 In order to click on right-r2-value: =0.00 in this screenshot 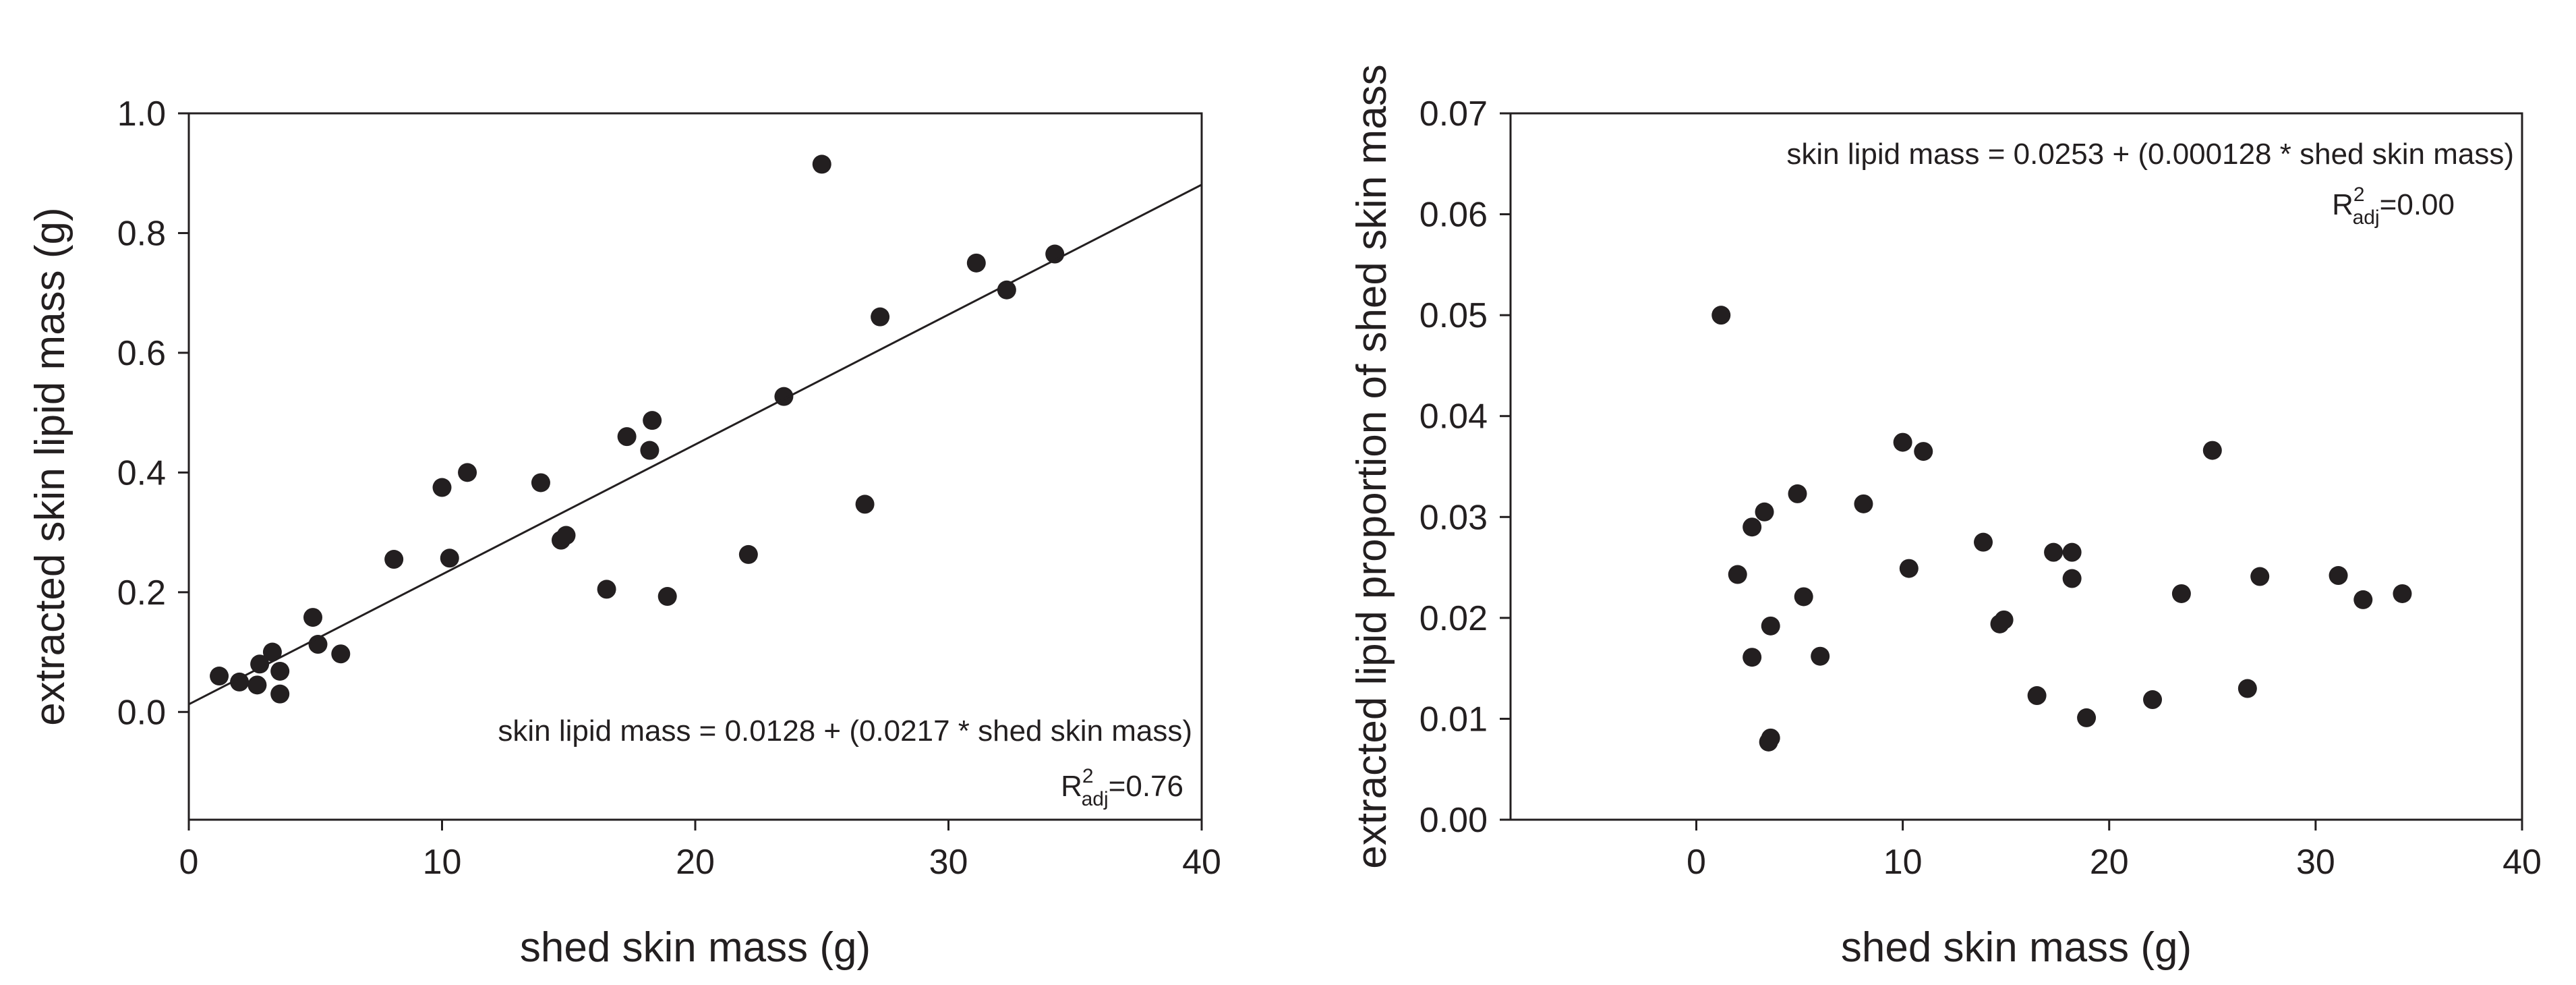, I will do `click(2417, 205)`.